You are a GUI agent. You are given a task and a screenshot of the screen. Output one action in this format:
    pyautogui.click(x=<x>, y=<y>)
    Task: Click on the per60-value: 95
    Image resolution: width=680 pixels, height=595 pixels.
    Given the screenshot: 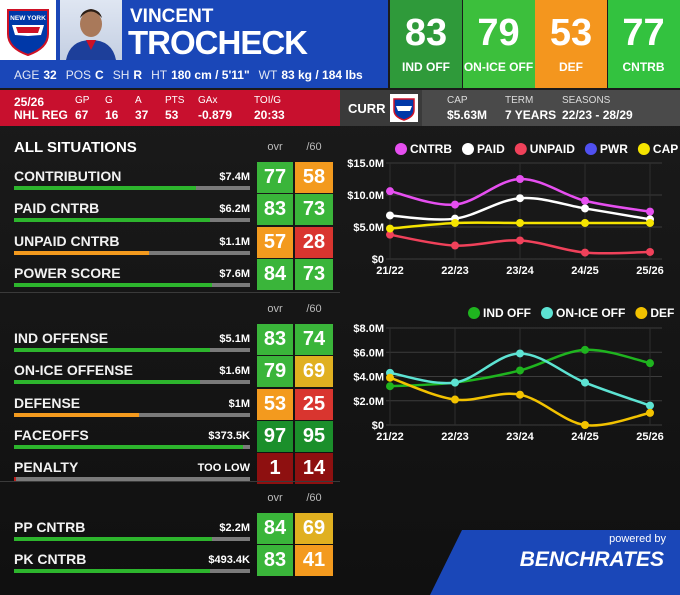 What is the action you would take?
    pyautogui.click(x=314, y=435)
    